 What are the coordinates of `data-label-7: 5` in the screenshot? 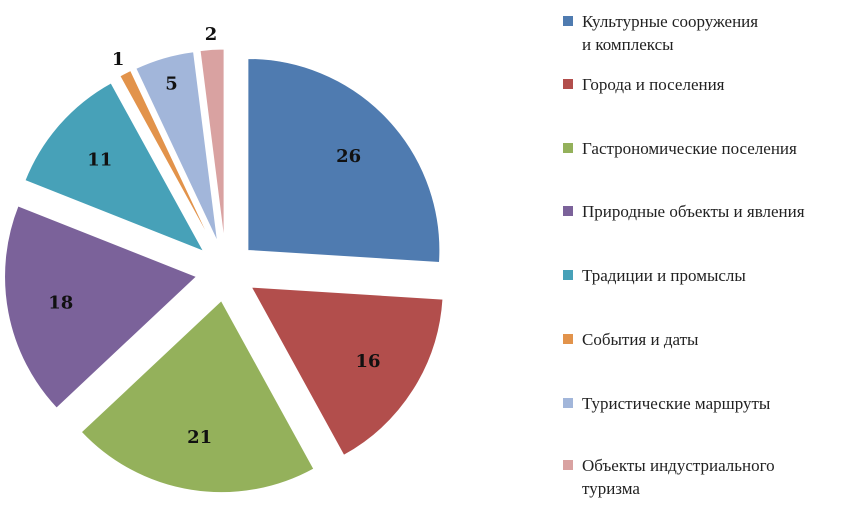 It's located at (171, 84).